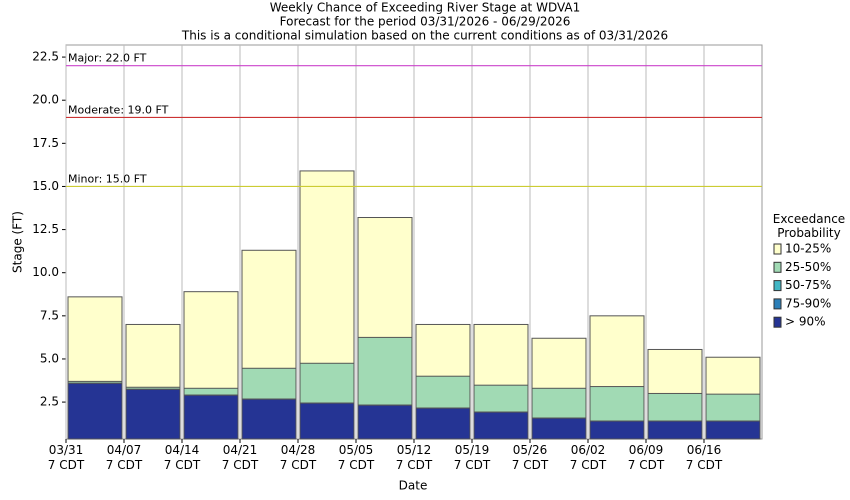 This screenshot has height=500, width=850. I want to click on legend-title: Exceedance Probability, so click(809, 226).